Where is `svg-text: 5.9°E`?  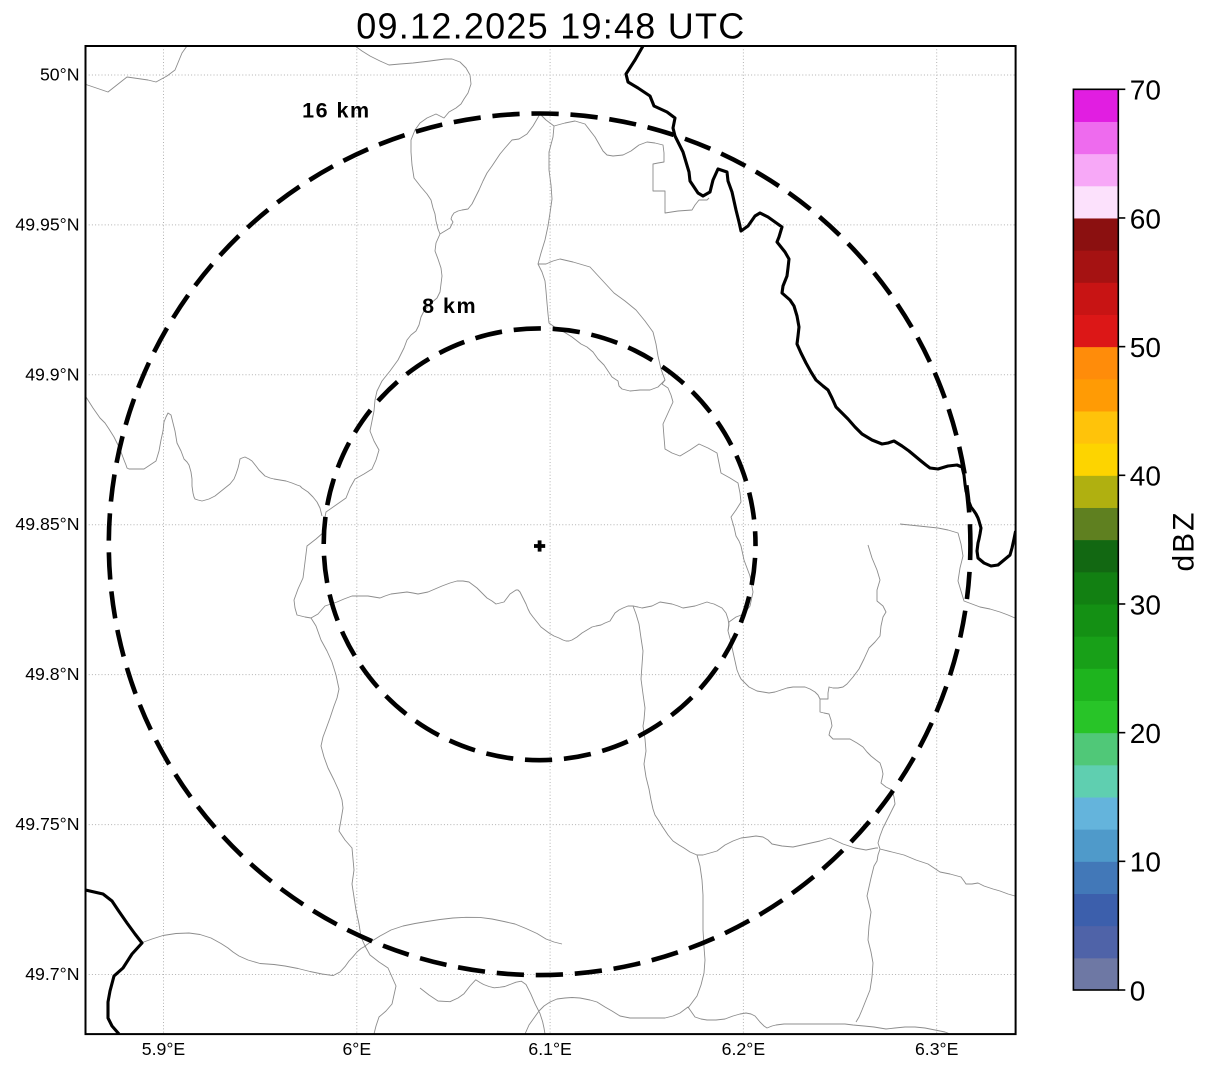
svg-text: 5.9°E is located at coordinates (164, 1049).